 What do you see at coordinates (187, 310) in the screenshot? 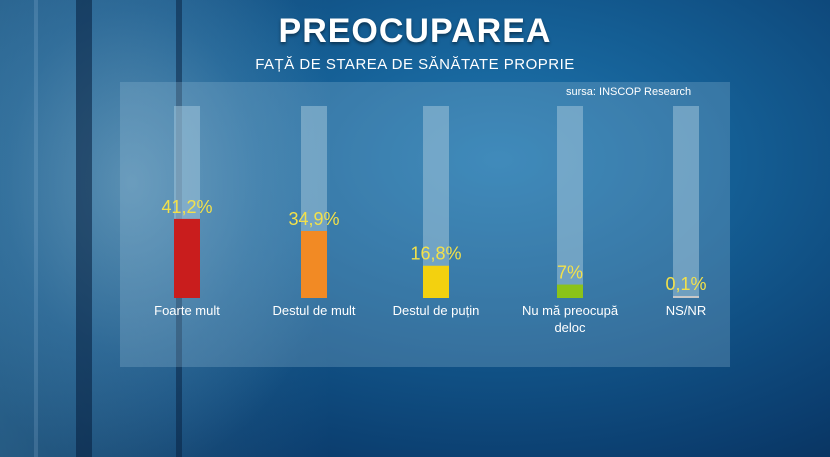
I see `category-label: Foarte mult` at bounding box center [187, 310].